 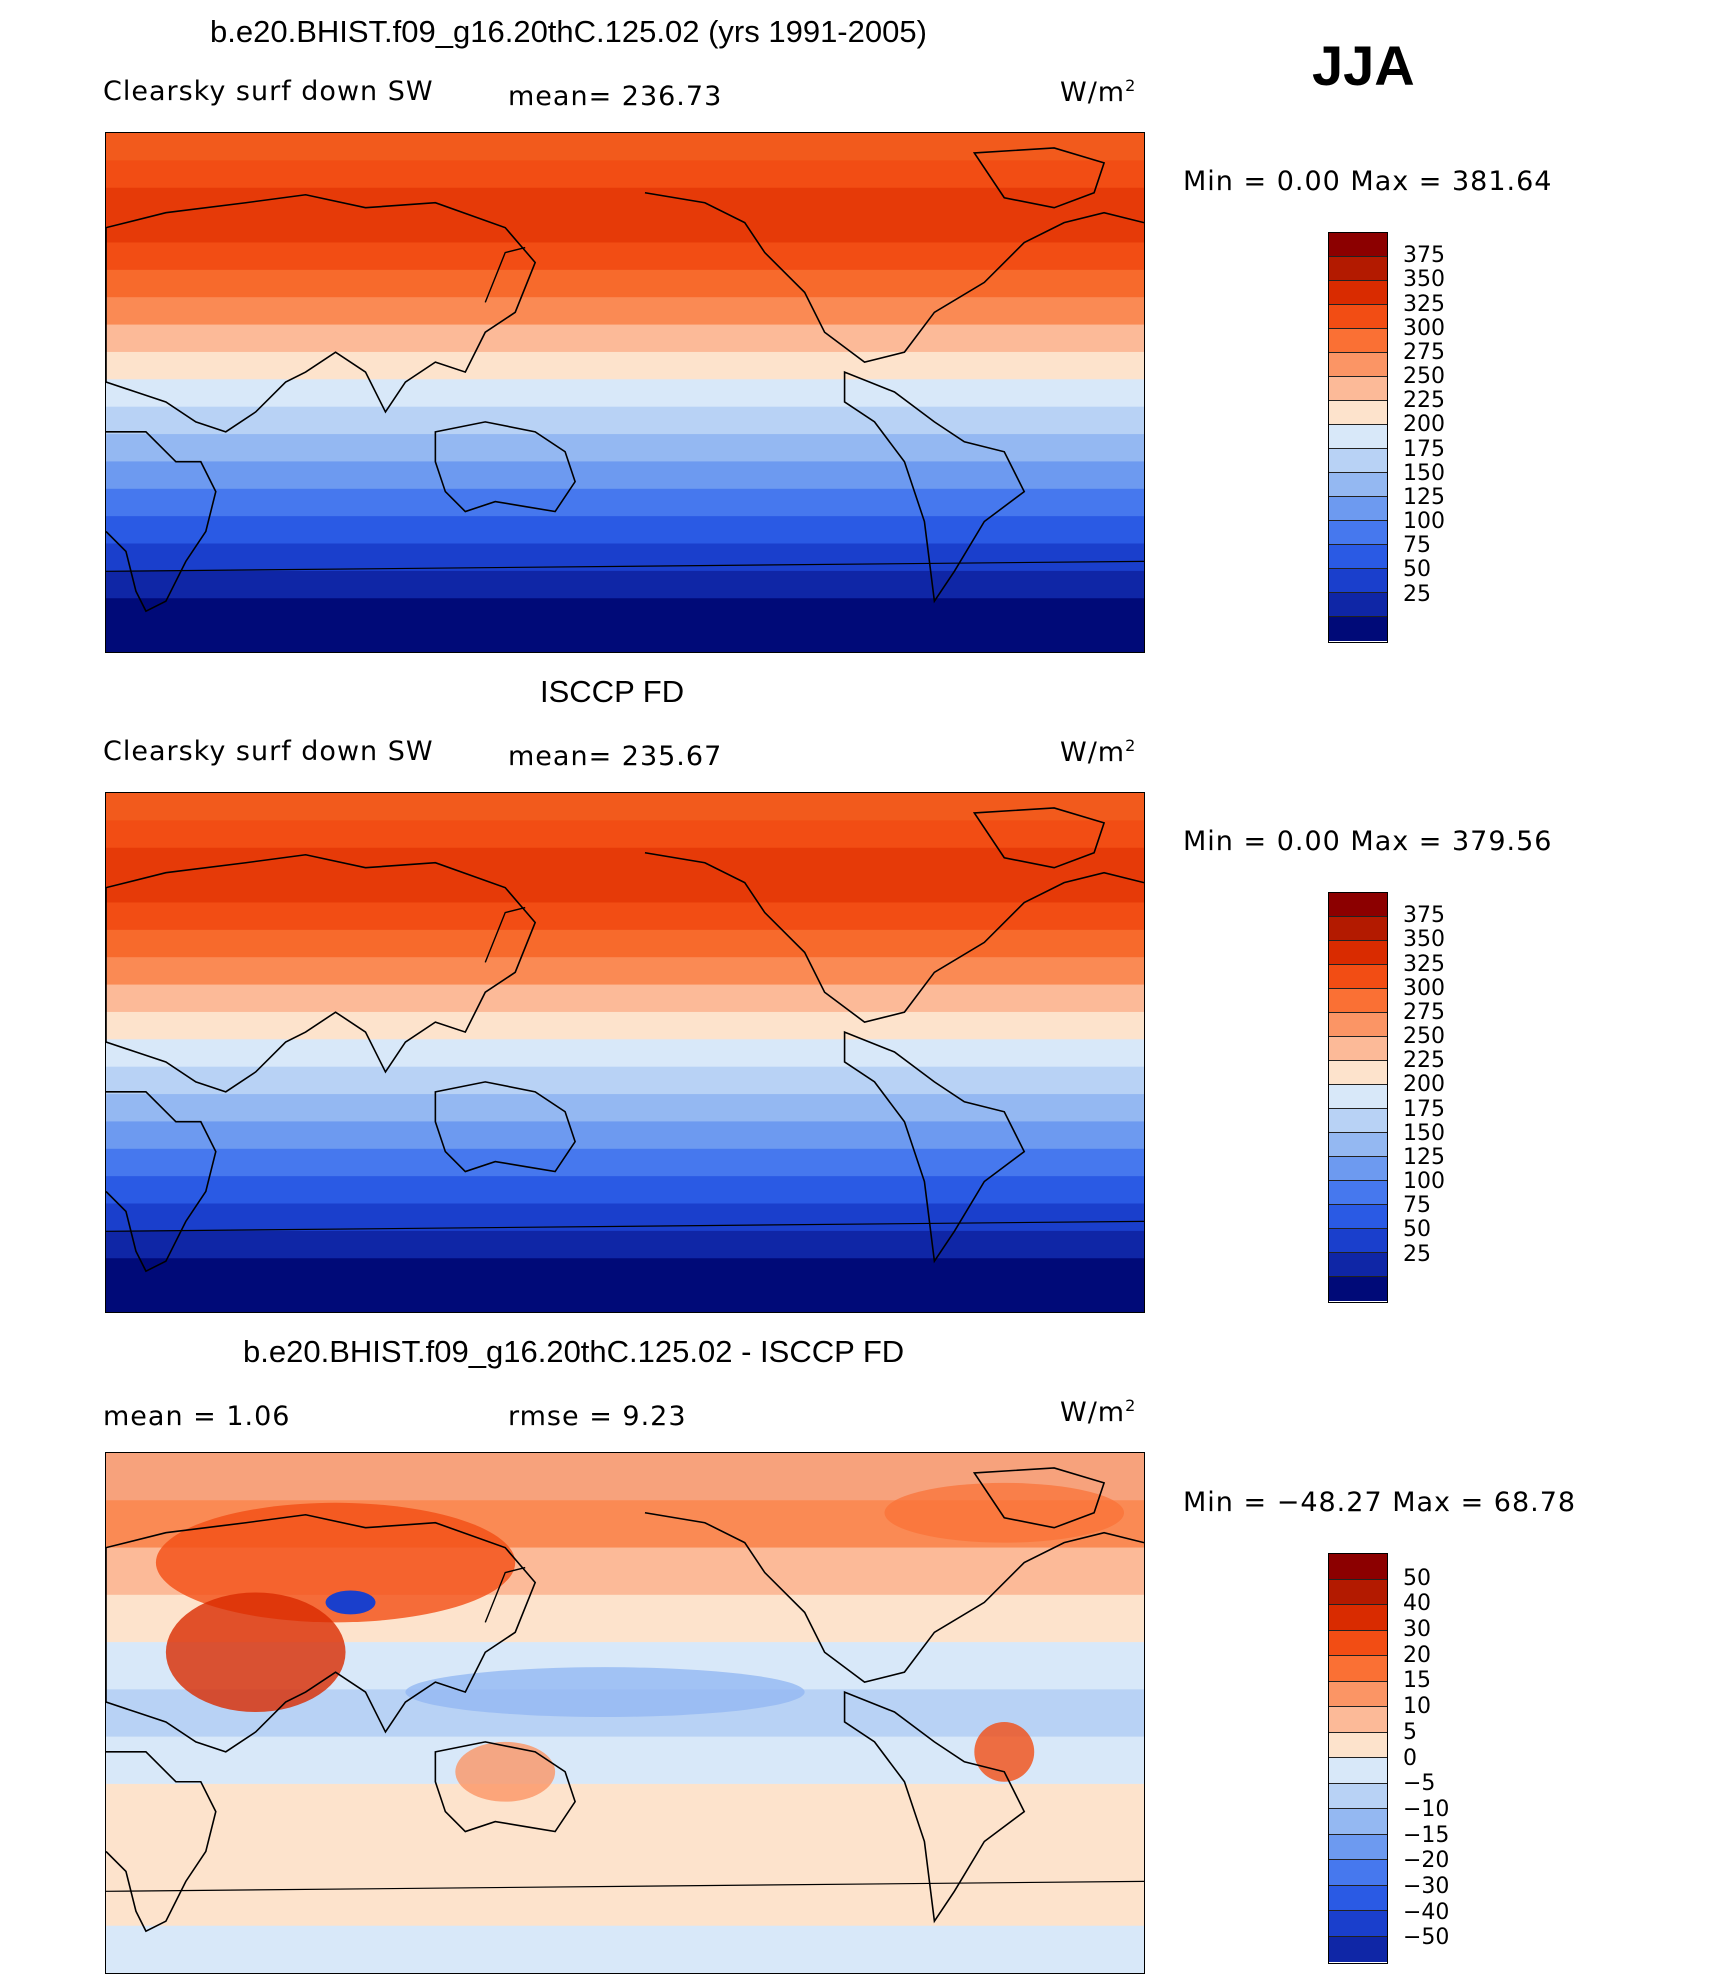 I want to click on panel2-units: W/m2, so click(x=1098, y=752).